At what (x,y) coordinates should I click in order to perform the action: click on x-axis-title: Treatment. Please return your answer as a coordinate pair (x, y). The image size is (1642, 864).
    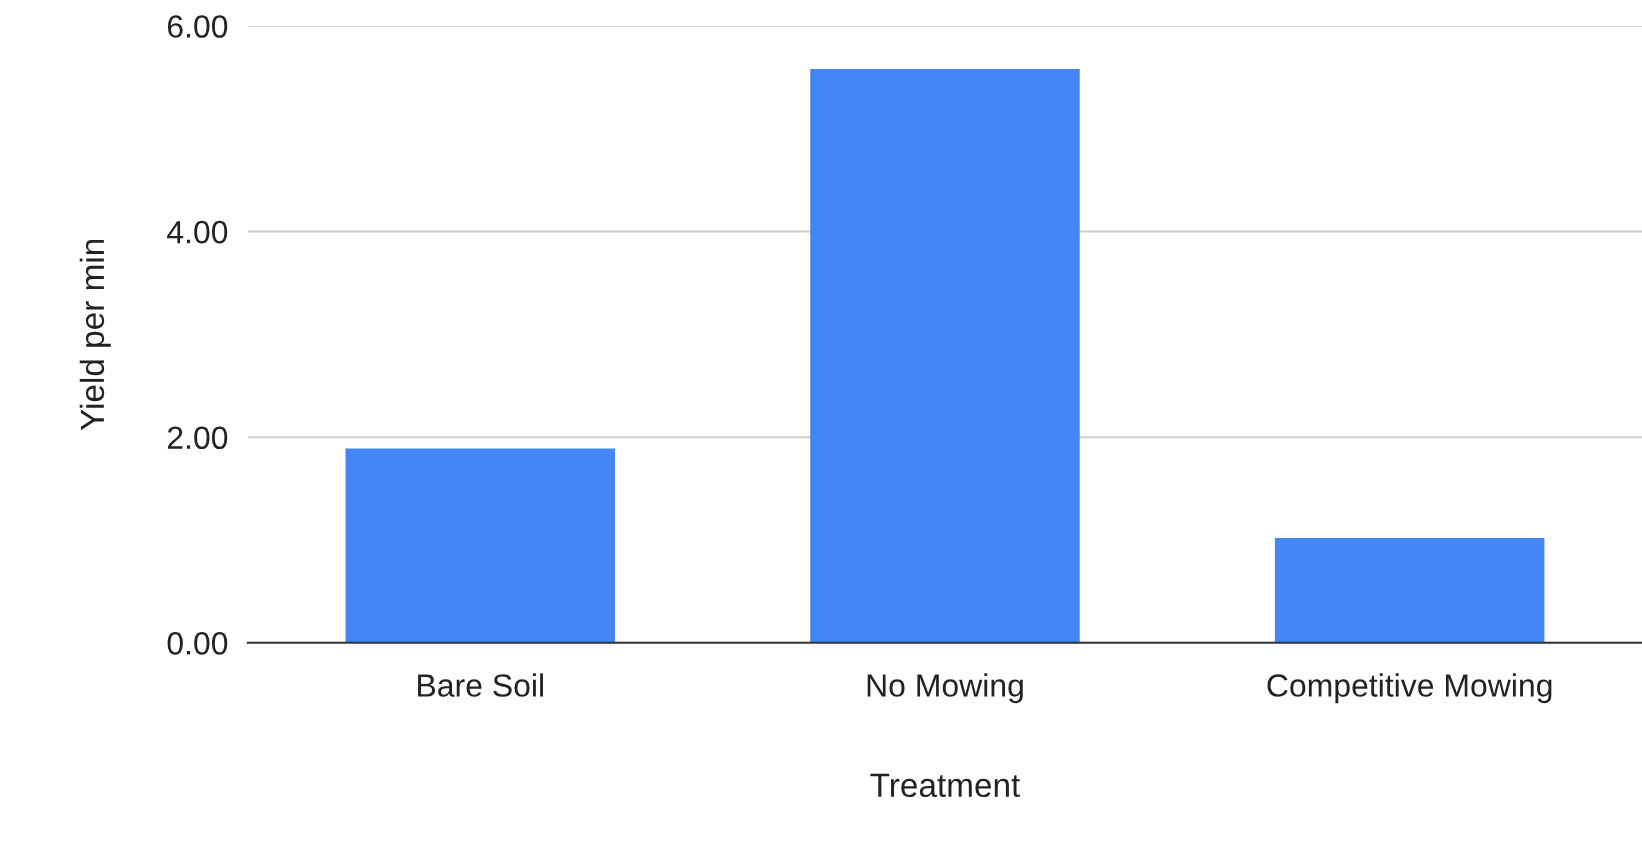
    Looking at the image, I should click on (945, 785).